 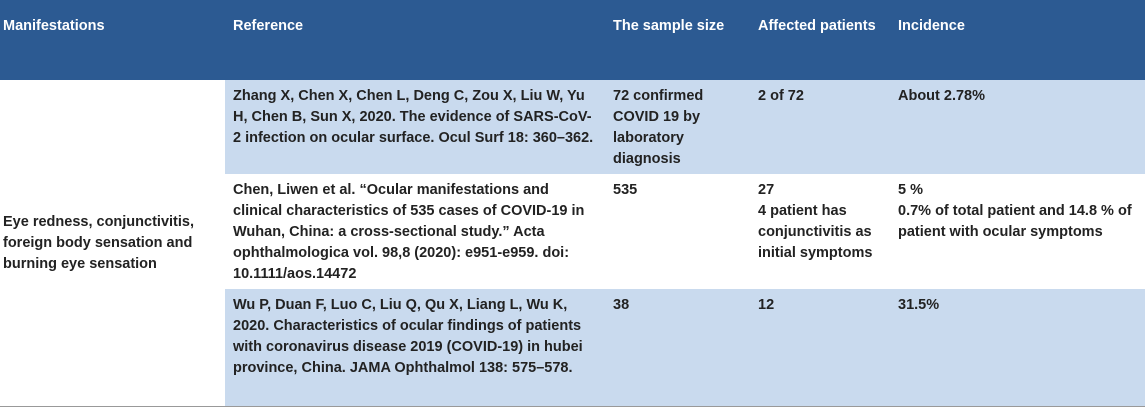 What do you see at coordinates (415, 40) in the screenshot?
I see `header-cell: Reference` at bounding box center [415, 40].